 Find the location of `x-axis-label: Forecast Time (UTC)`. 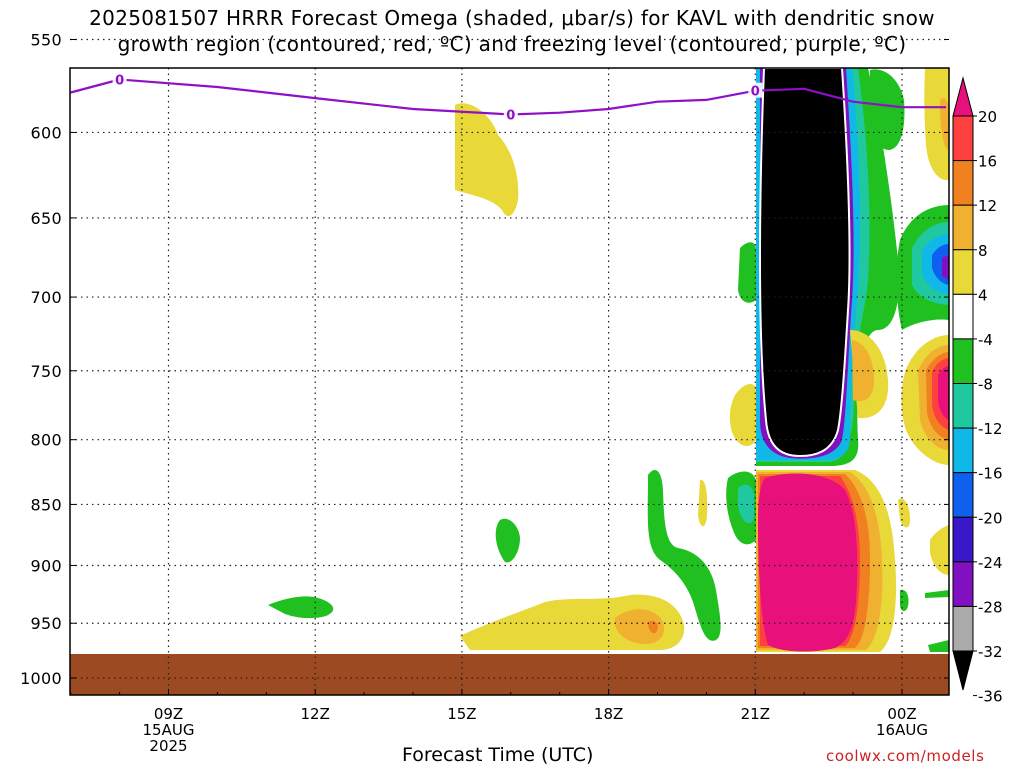

x-axis-label: Forecast Time (UTC) is located at coordinates (498, 755).